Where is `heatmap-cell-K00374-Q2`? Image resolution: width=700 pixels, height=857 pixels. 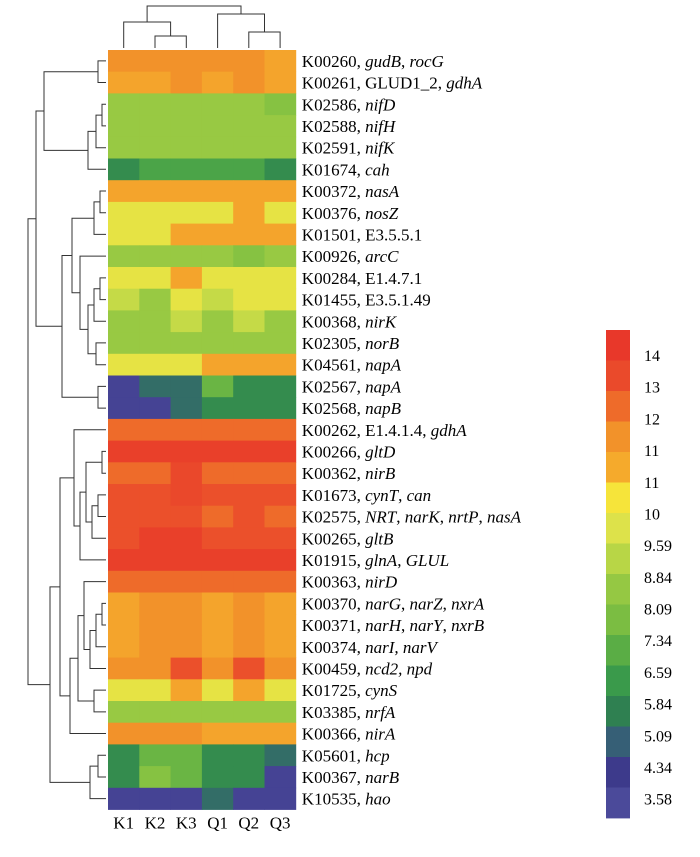 heatmap-cell-K00374-Q2 is located at coordinates (249, 646).